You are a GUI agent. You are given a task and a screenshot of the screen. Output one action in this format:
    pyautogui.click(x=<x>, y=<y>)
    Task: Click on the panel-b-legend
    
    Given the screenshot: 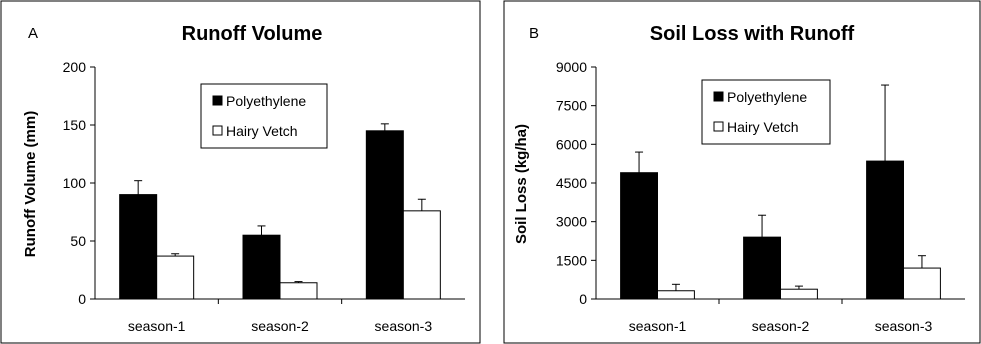 What is the action you would take?
    pyautogui.click(x=766, y=112)
    